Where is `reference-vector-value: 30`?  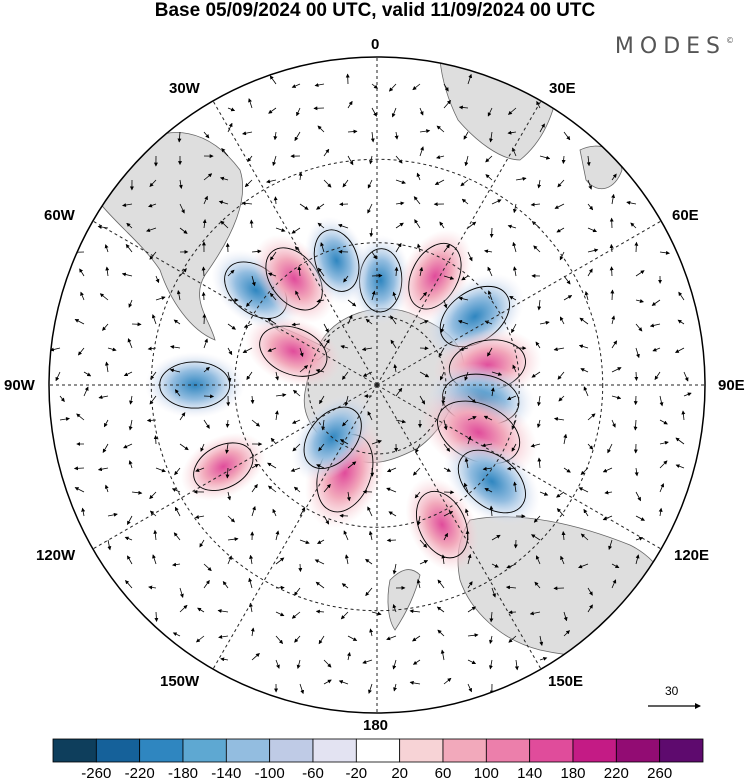
reference-vector-value: 30 is located at coordinates (672, 691).